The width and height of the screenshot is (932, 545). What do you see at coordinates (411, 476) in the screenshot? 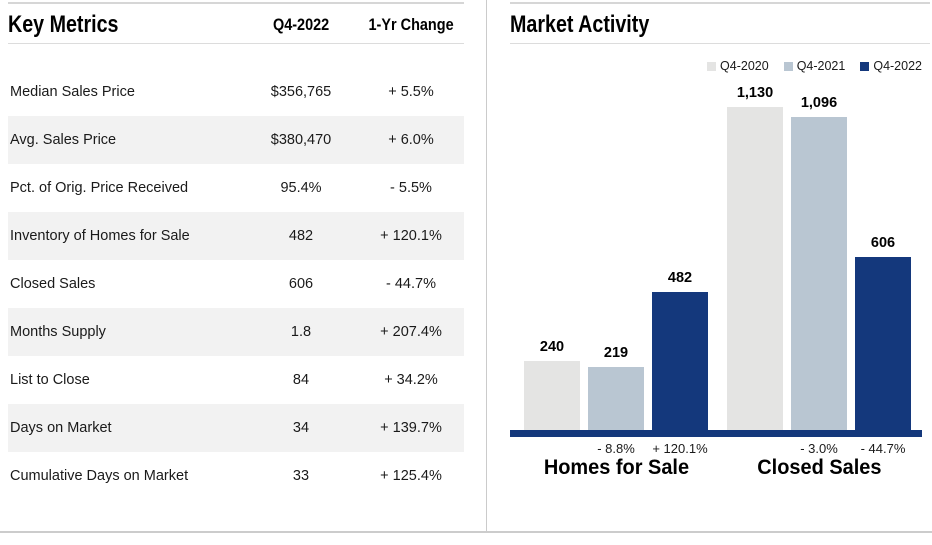
I see `metric-change: + 125.4%` at bounding box center [411, 476].